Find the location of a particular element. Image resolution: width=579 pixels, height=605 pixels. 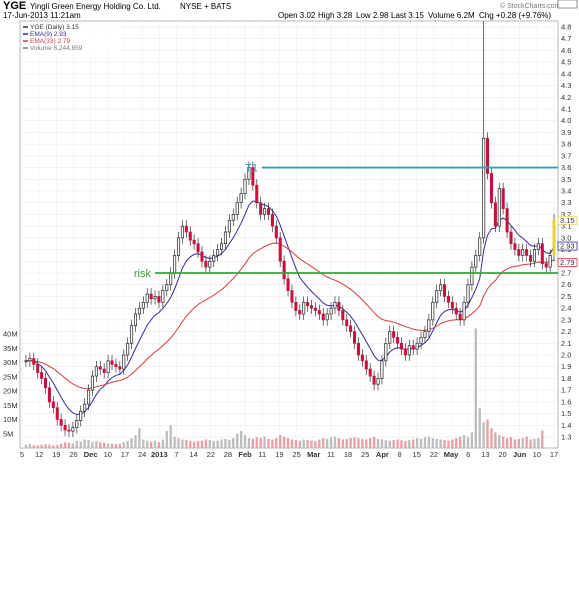

price-tick-label: 2.0 is located at coordinates (566, 355).